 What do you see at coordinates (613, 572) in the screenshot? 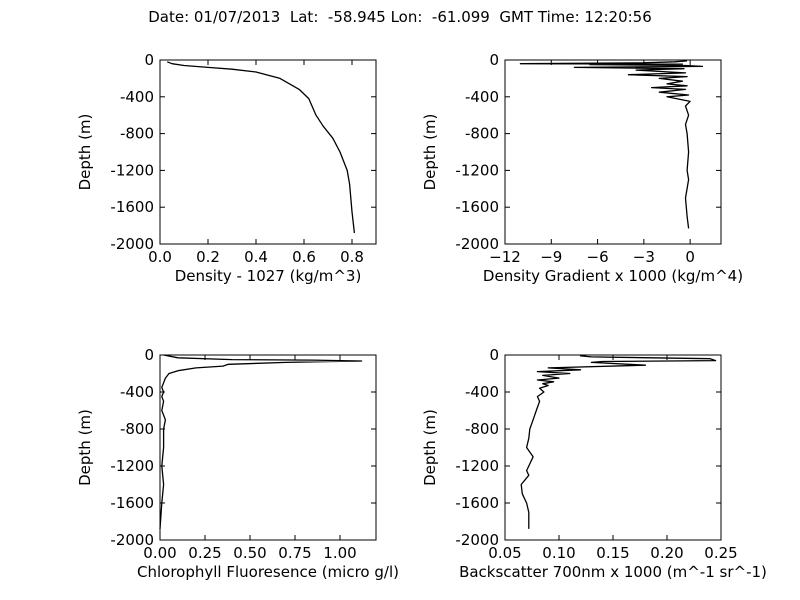
I see `x-axis-label: Backscatter 700nm x 1000 (m^-1 sr^-1)` at bounding box center [613, 572].